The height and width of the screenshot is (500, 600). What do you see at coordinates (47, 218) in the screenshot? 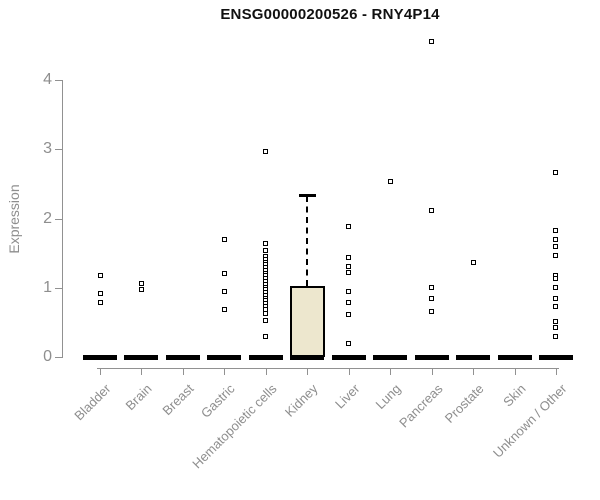
I see `y-tick-label: 2` at bounding box center [47, 218].